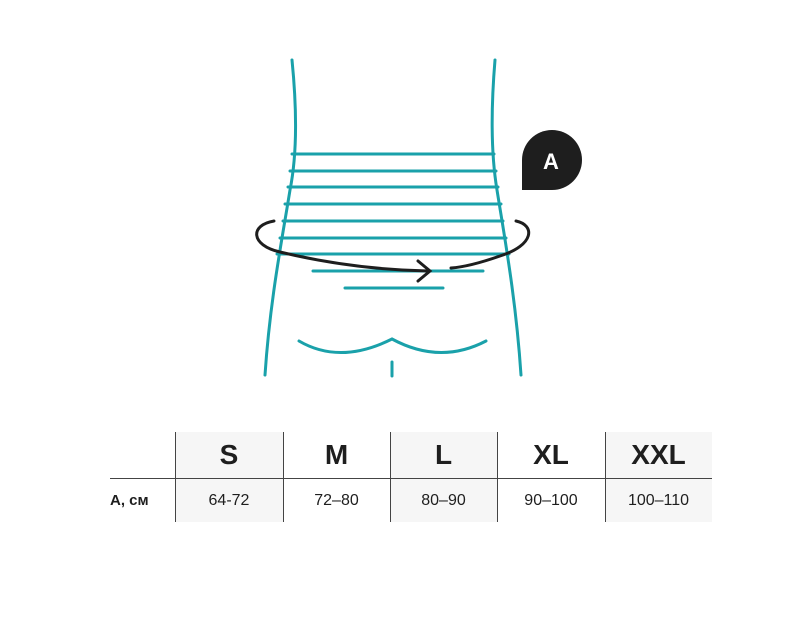 The height and width of the screenshot is (635, 796). What do you see at coordinates (551, 454) in the screenshot?
I see `size-header-xl: XL` at bounding box center [551, 454].